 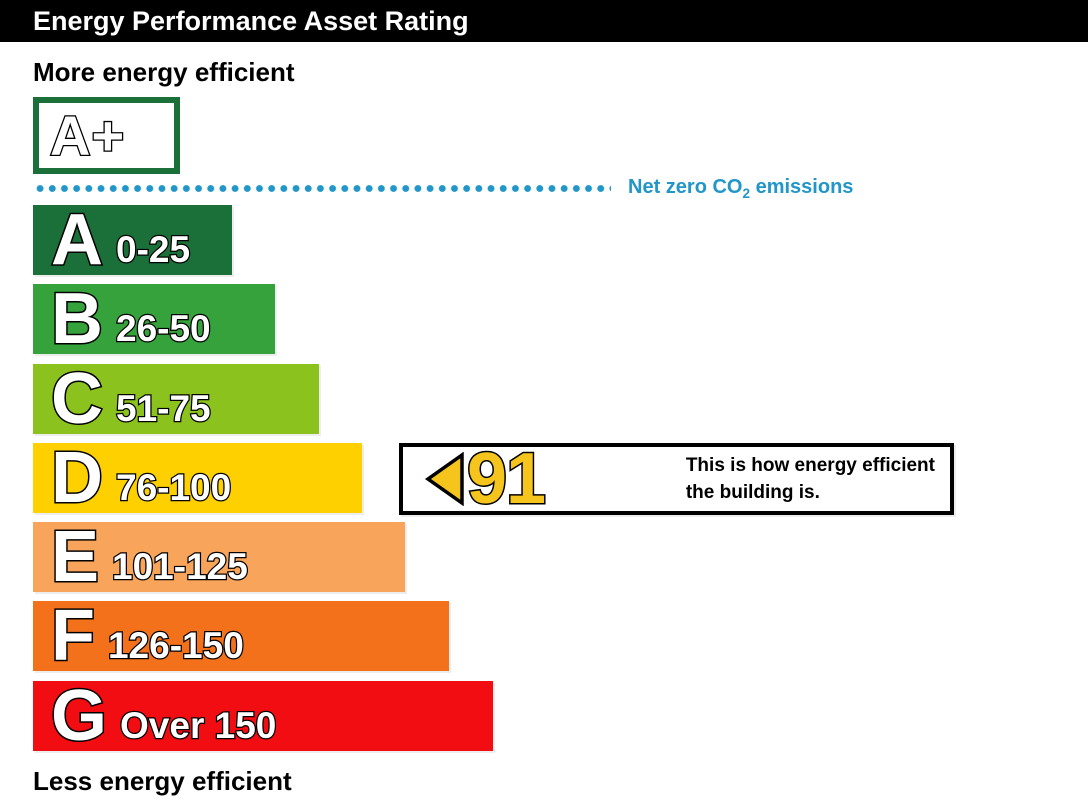 I want to click on band-range: 126-150, so click(x=176, y=646).